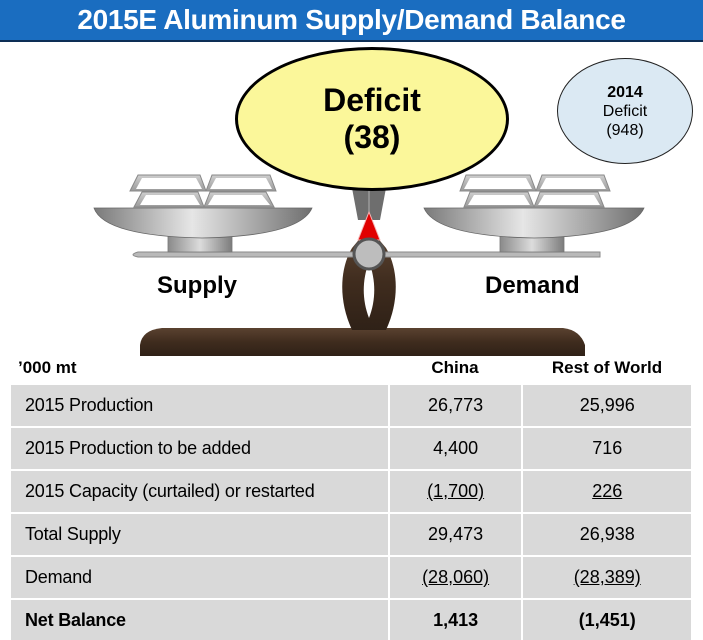 The width and height of the screenshot is (703, 640). Describe the element at coordinates (372, 137) in the screenshot. I see `net-balance-value: (38)` at that location.